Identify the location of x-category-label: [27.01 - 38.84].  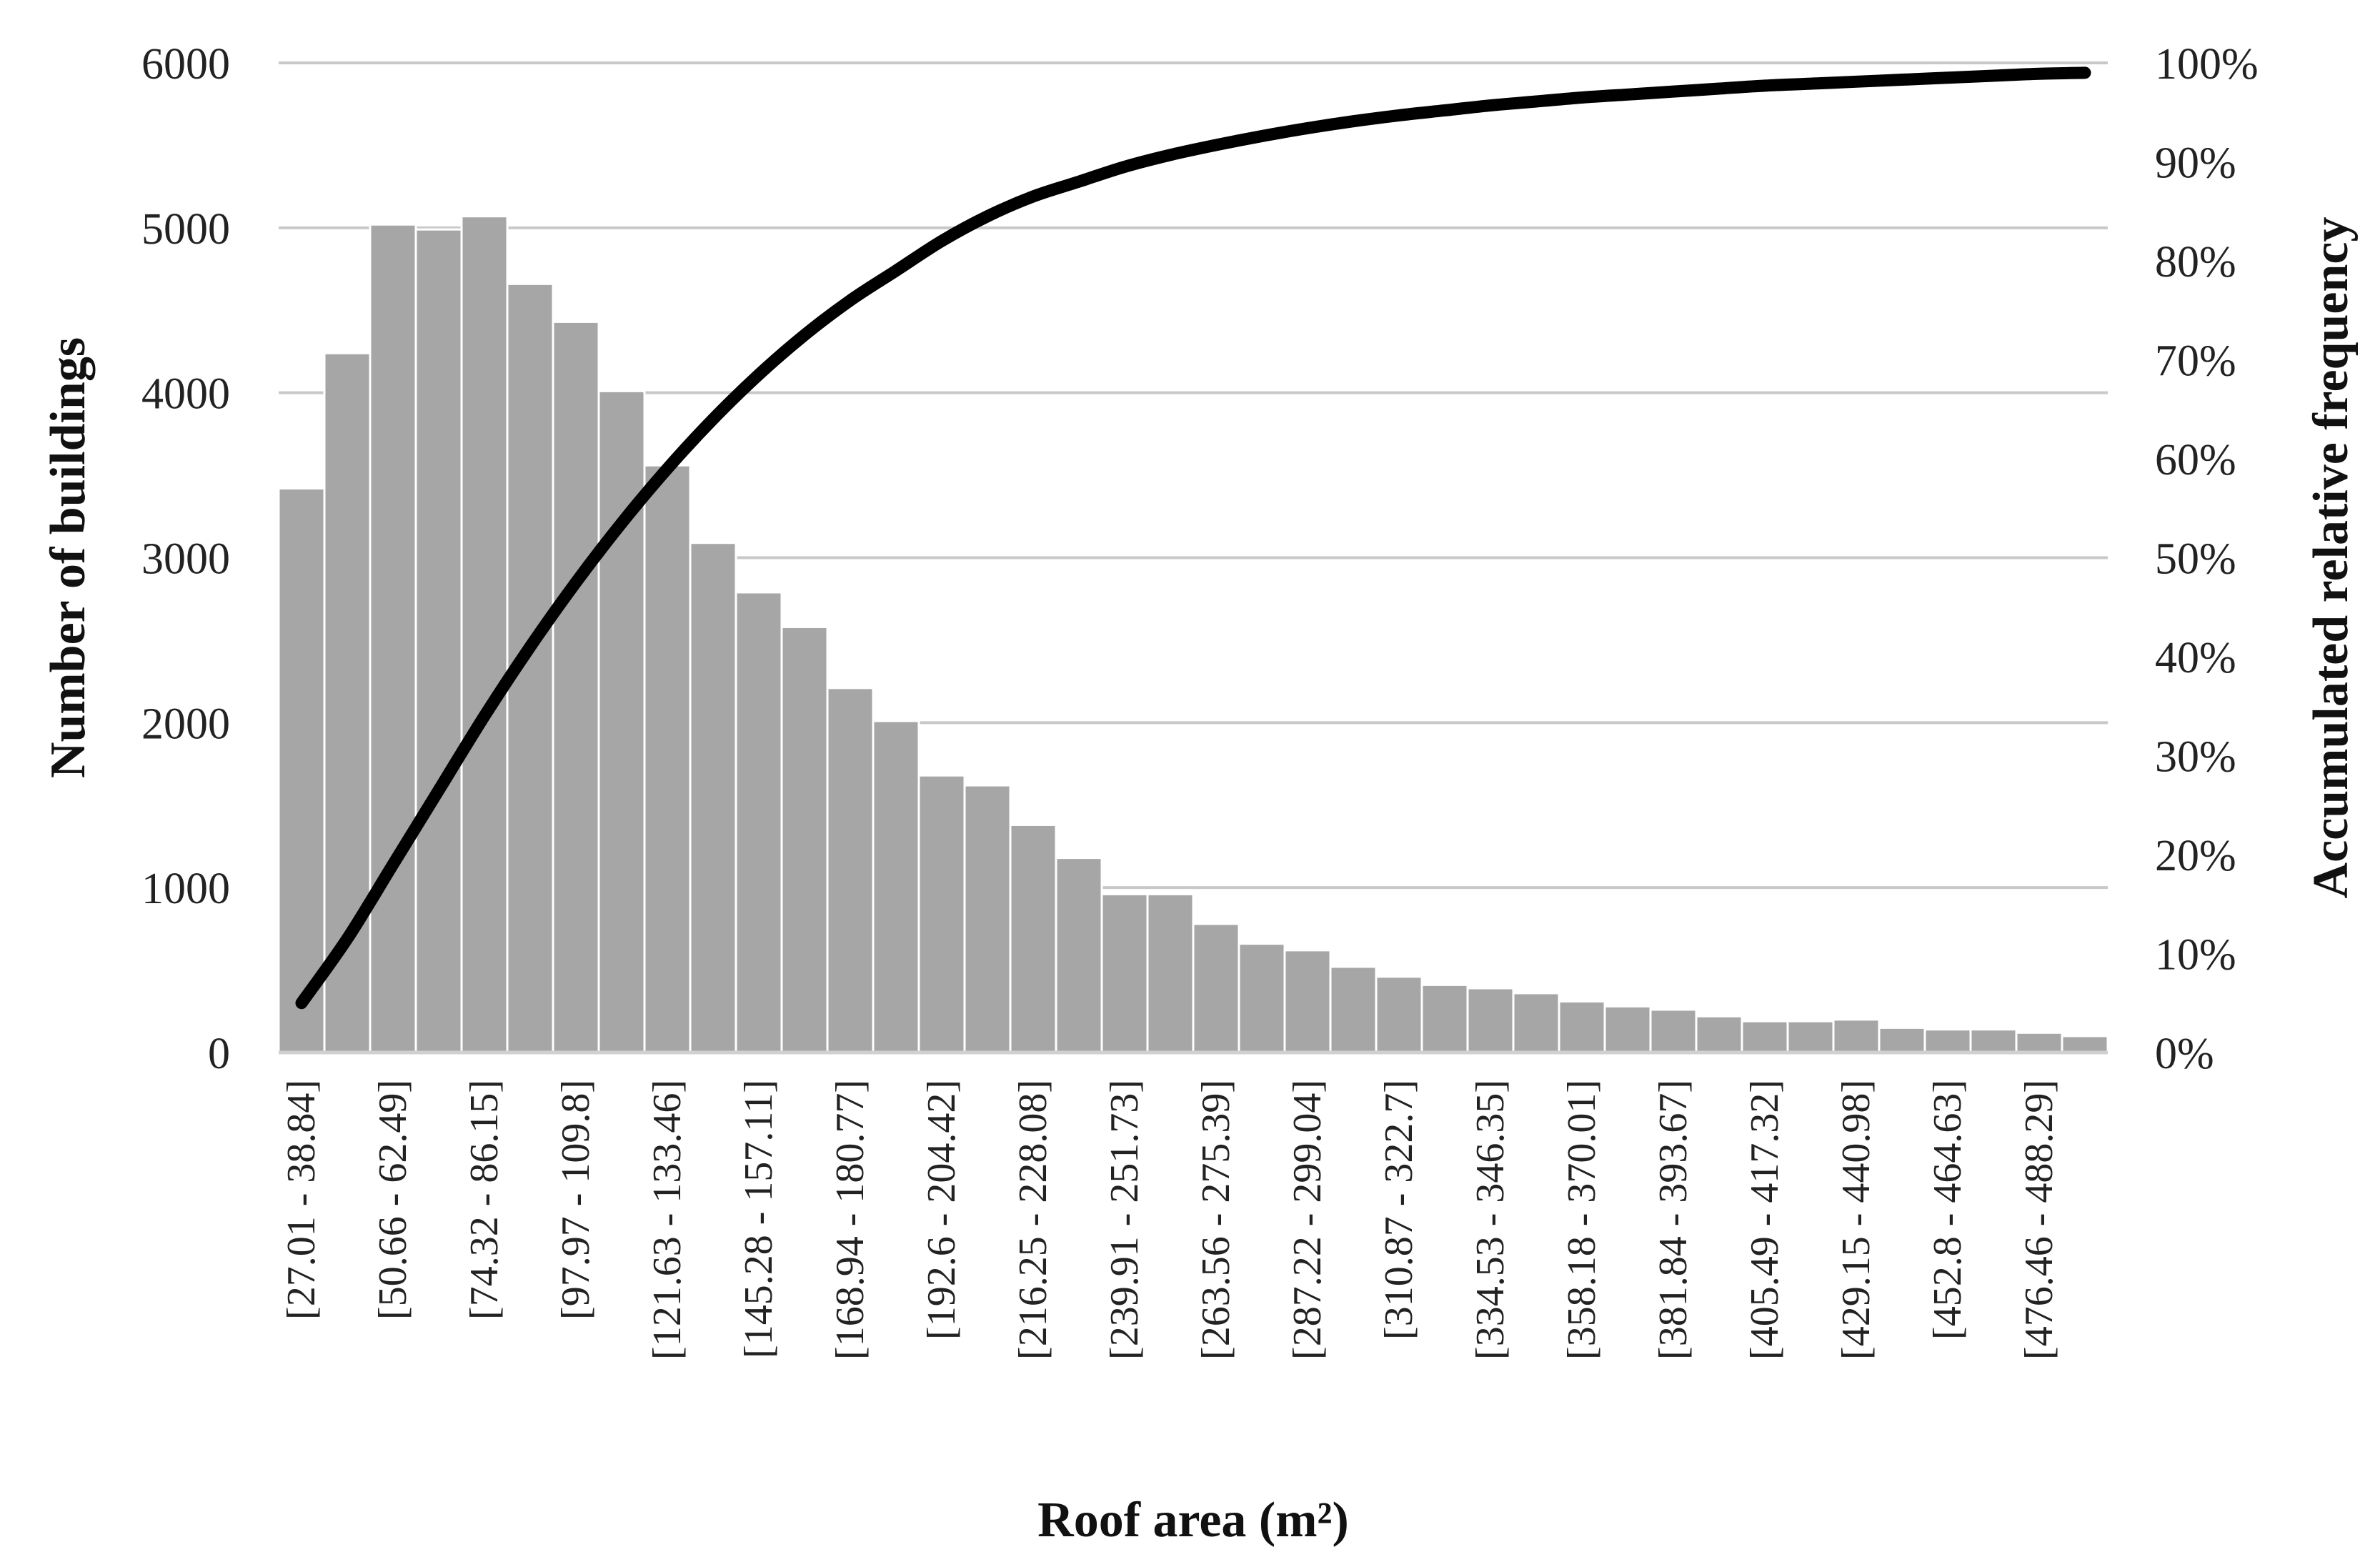
(301, 1200).